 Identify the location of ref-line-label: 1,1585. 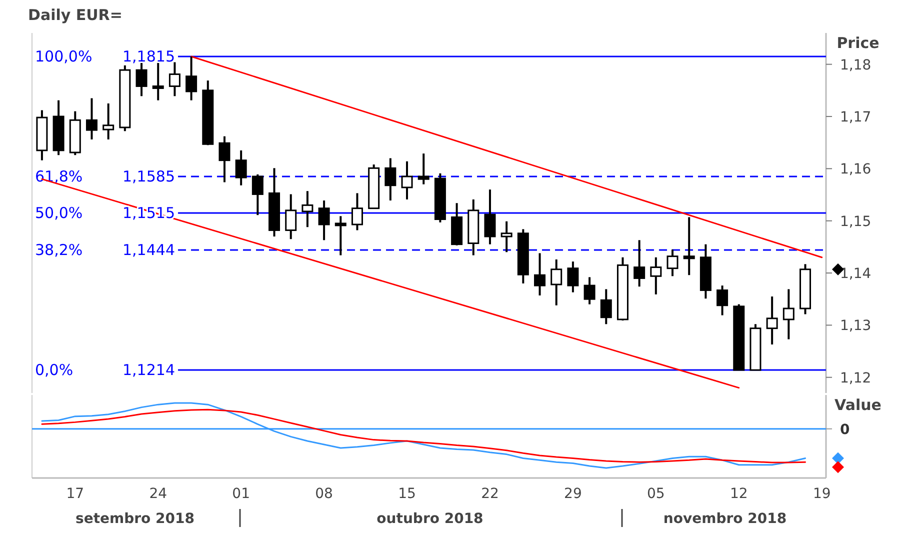
(148, 176).